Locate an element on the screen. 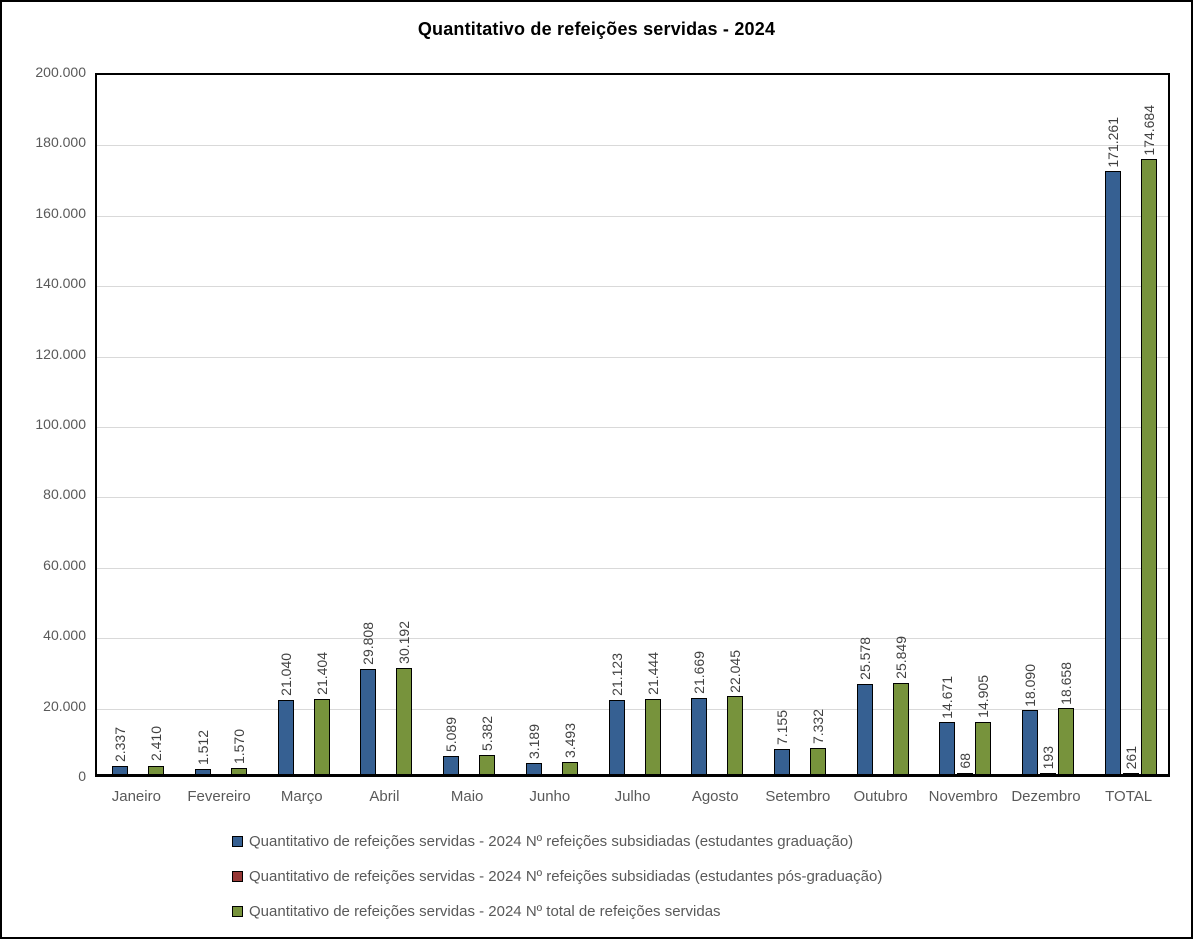 Image resolution: width=1193 pixels, height=939 pixels. x-tick-label: Outubro is located at coordinates (880, 796).